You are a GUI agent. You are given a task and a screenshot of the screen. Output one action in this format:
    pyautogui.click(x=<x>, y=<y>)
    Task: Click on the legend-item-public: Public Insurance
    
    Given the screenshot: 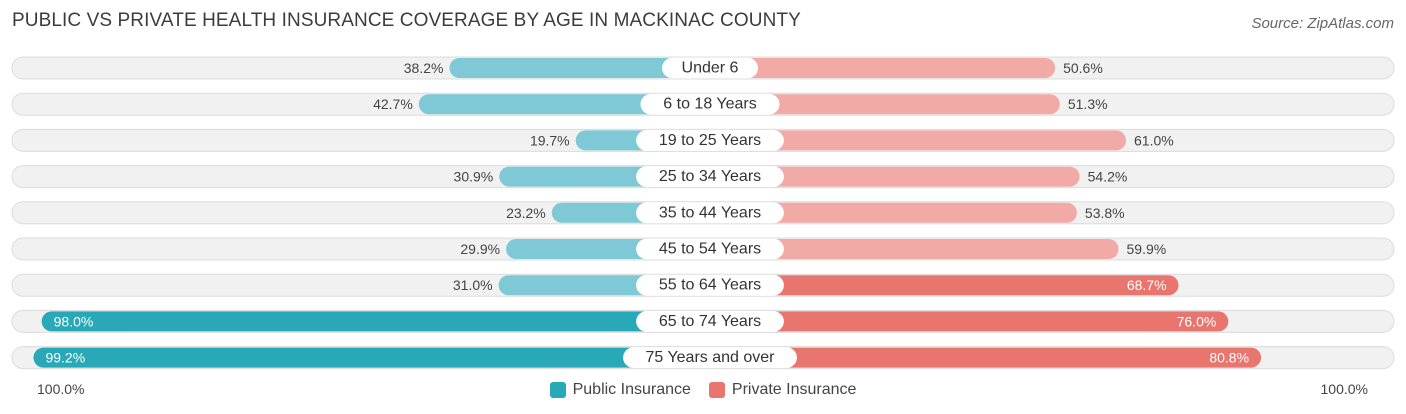 What is the action you would take?
    pyautogui.click(x=620, y=390)
    